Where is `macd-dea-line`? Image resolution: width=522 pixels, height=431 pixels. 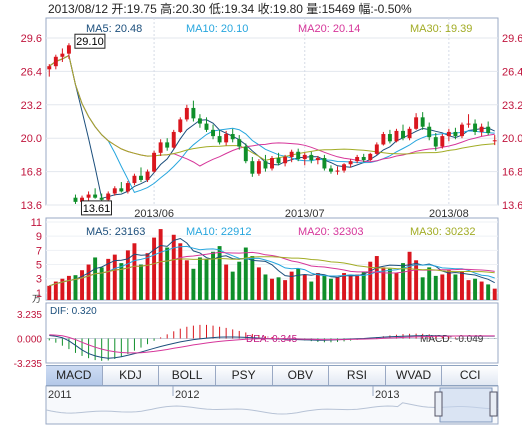
macd-dea-line is located at coordinates (272, 344).